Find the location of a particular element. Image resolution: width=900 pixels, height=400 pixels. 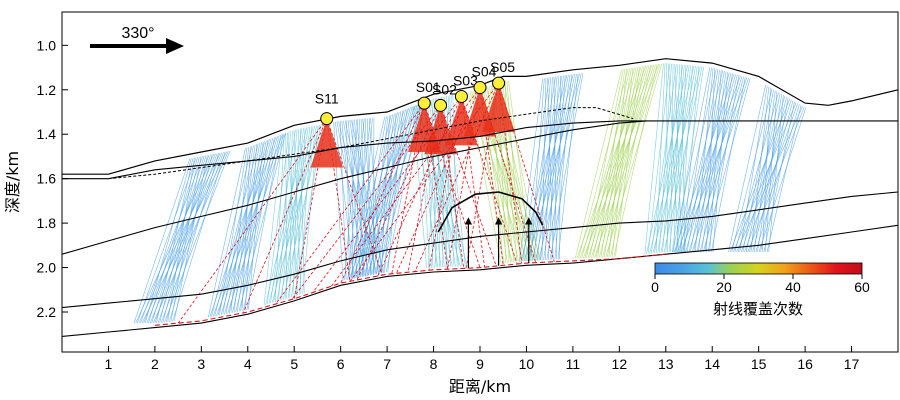

y-tick-label: 1.4 is located at coordinates (47, 134).